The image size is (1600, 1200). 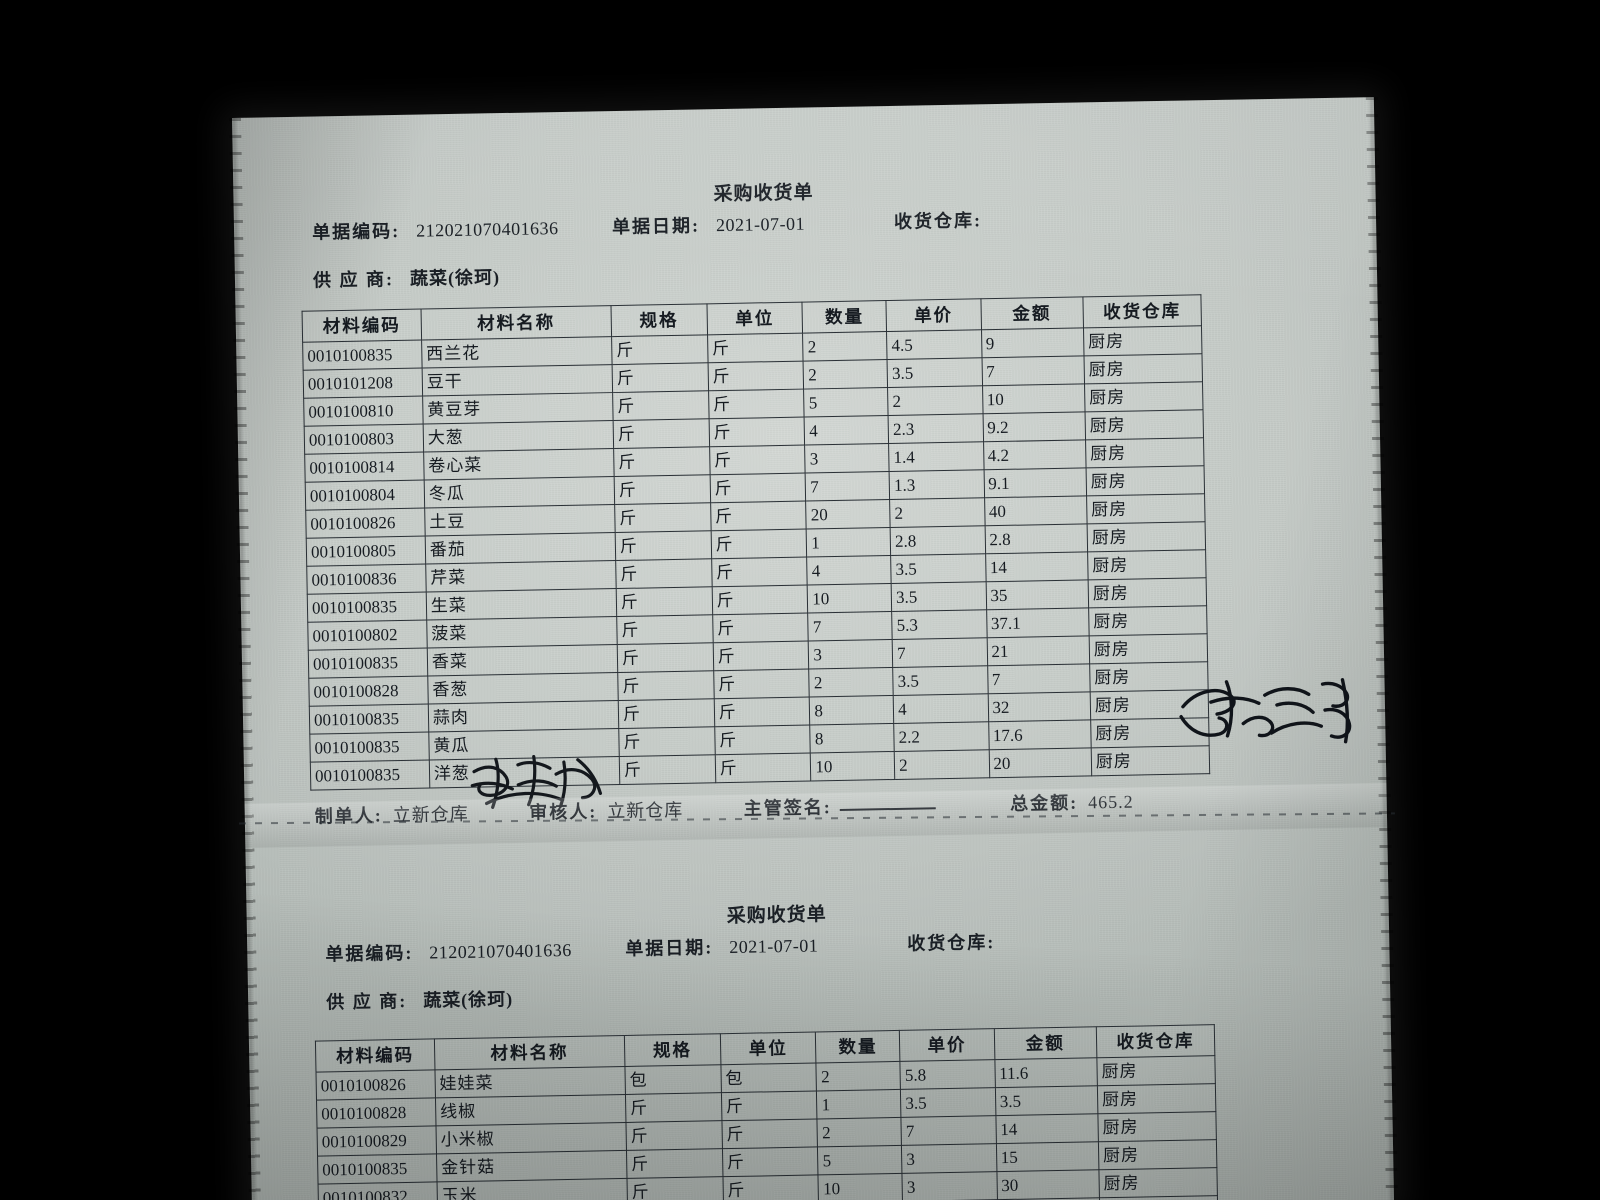 I want to click on cell-price: 7, so click(x=948, y=1130).